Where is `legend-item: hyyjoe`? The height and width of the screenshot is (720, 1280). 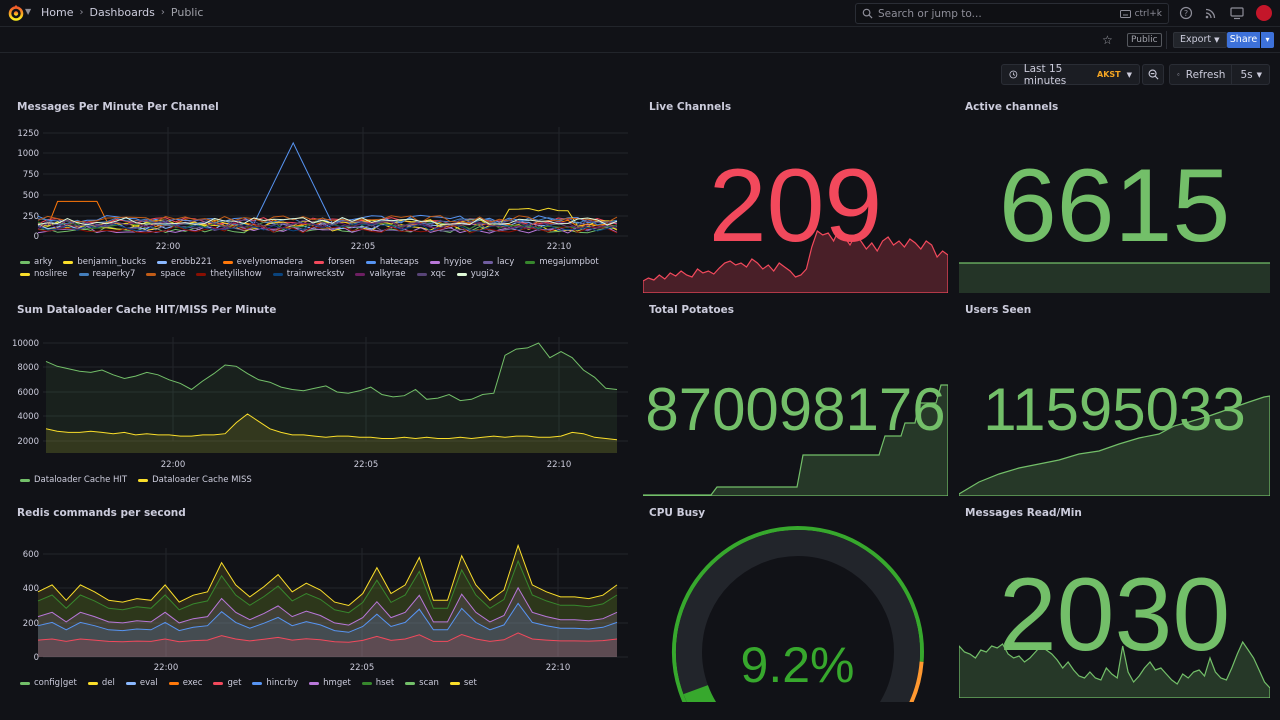 legend-item: hyyjoe is located at coordinates (450, 262).